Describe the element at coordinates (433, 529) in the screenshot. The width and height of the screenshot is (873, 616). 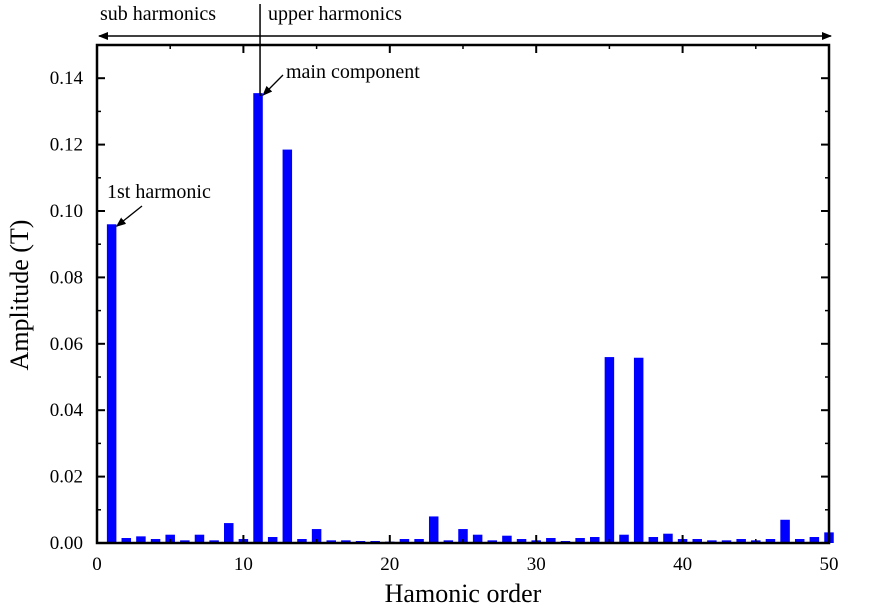
I see `bar-h23` at that location.